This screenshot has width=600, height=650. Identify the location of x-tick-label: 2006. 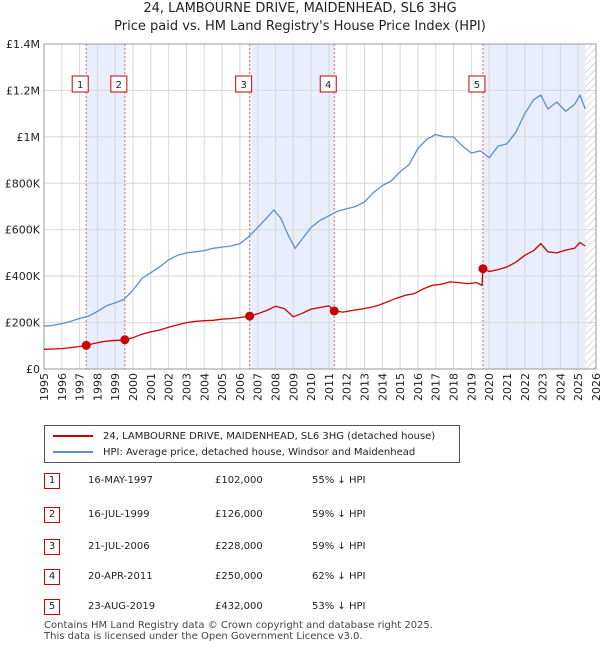
(240, 387).